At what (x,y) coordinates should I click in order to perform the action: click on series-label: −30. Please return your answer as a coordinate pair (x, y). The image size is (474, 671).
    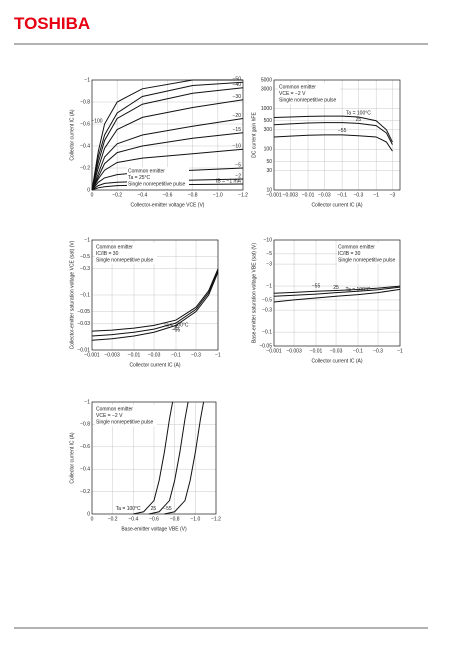
    Looking at the image, I should click on (237, 97).